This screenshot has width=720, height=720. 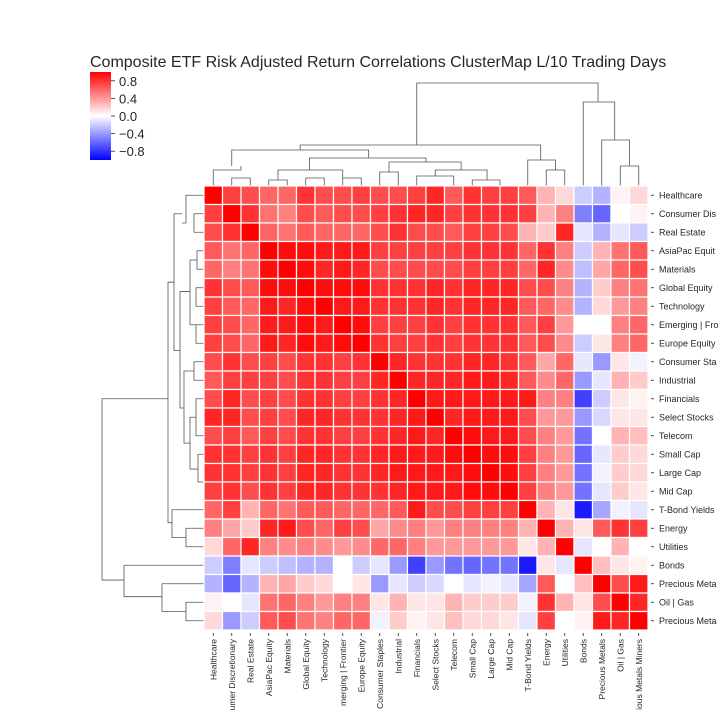 What do you see at coordinates (565, 652) in the screenshot?
I see `column-label: Utilities` at bounding box center [565, 652].